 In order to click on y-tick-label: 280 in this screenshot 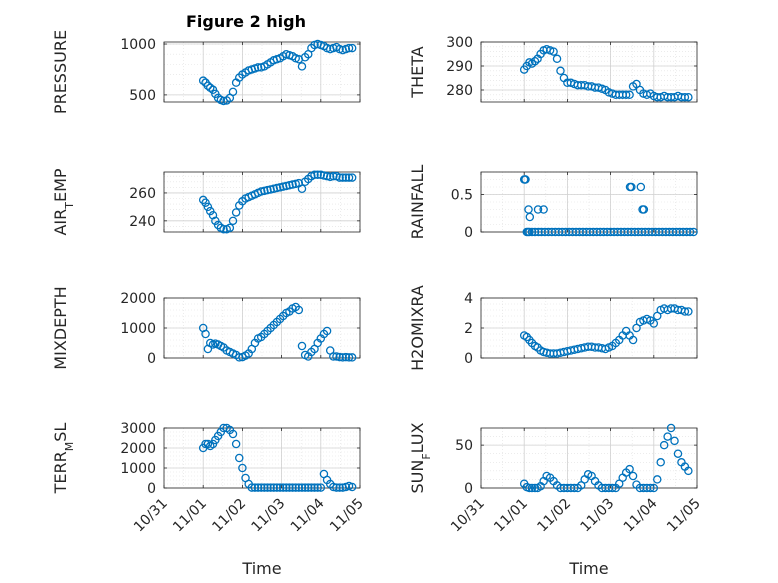, I will do `click(459, 91)`.